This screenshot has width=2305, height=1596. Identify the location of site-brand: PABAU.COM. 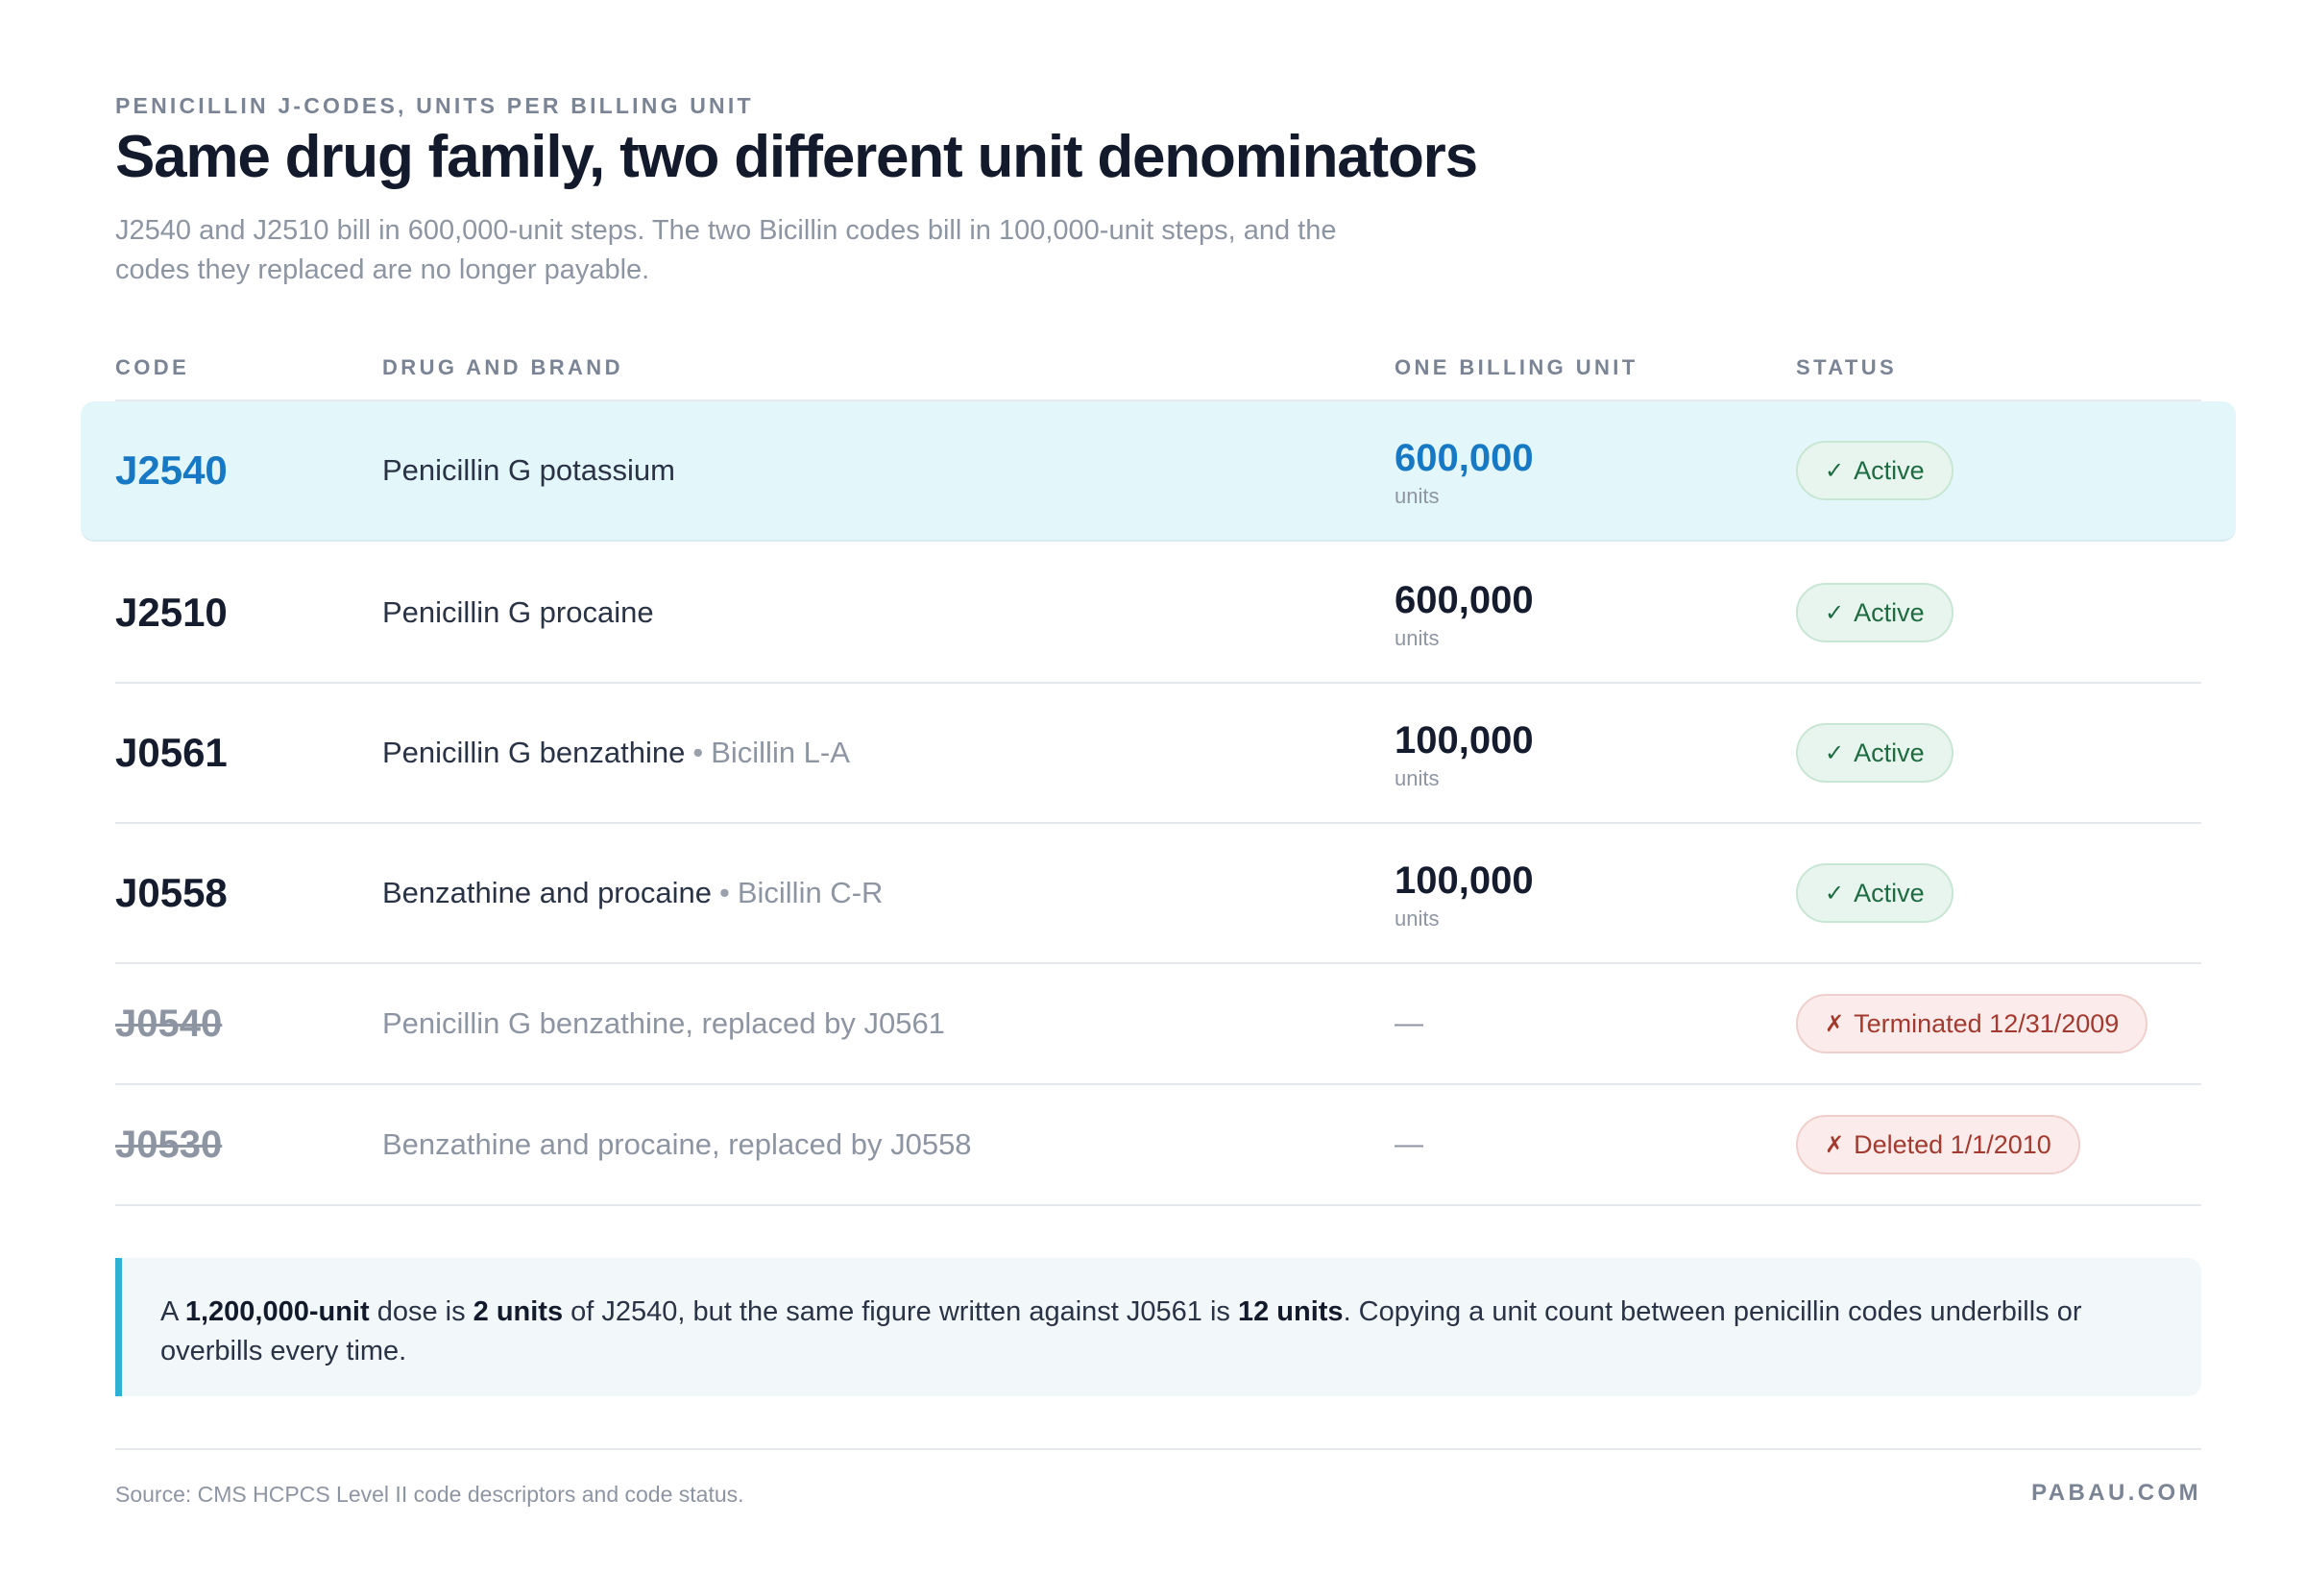
(2116, 1493).